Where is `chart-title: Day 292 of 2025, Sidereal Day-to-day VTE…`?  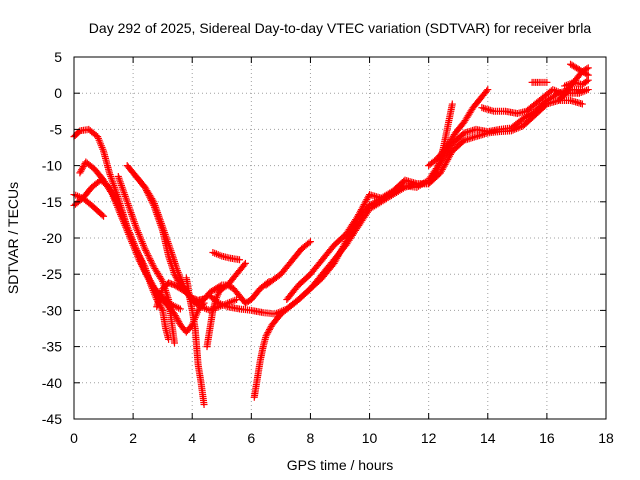
chart-title: Day 292 of 2025, Sidereal Day-to-day VTE… is located at coordinates (340, 28).